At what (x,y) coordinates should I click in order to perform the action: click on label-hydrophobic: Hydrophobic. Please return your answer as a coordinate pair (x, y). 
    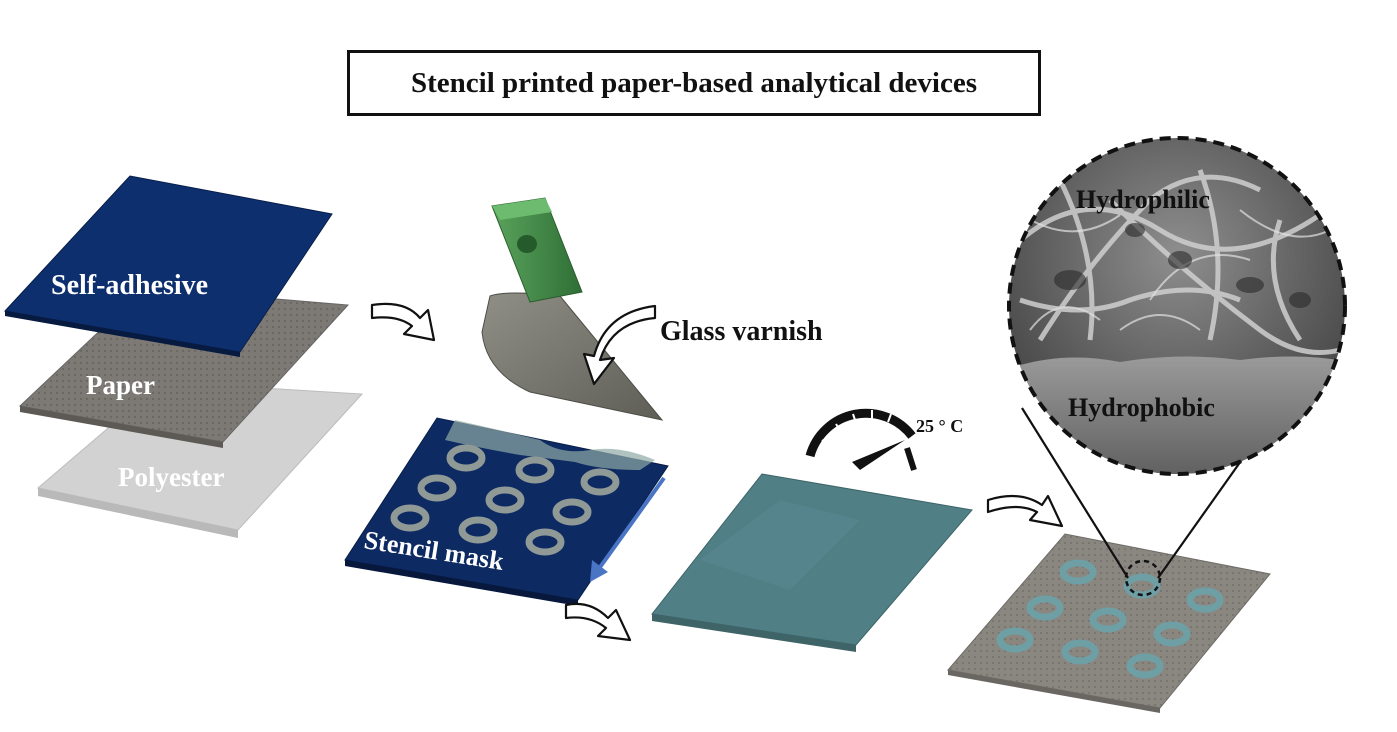
    Looking at the image, I should click on (1141, 407).